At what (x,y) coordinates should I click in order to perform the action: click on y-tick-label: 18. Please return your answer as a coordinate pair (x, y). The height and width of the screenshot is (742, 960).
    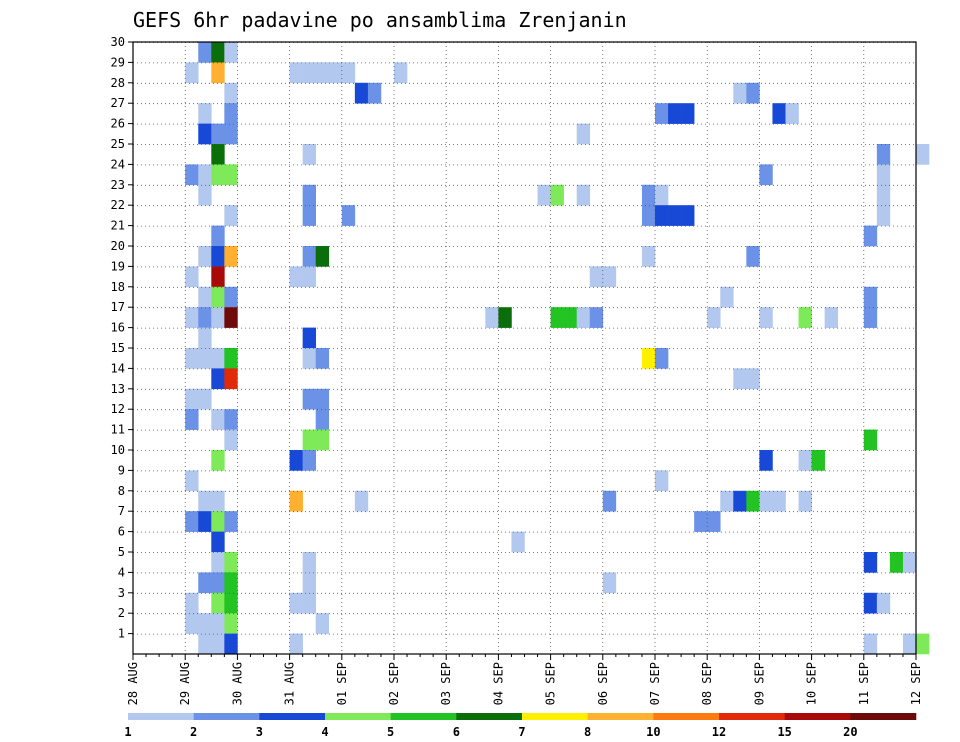
    Looking at the image, I should click on (118, 287).